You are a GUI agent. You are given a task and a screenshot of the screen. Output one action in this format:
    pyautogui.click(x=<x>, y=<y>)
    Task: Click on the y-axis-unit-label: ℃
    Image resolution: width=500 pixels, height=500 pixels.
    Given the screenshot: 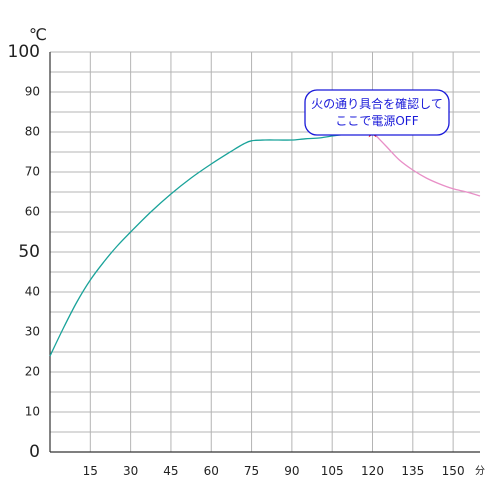 What is the action you would take?
    pyautogui.click(x=38, y=34)
    